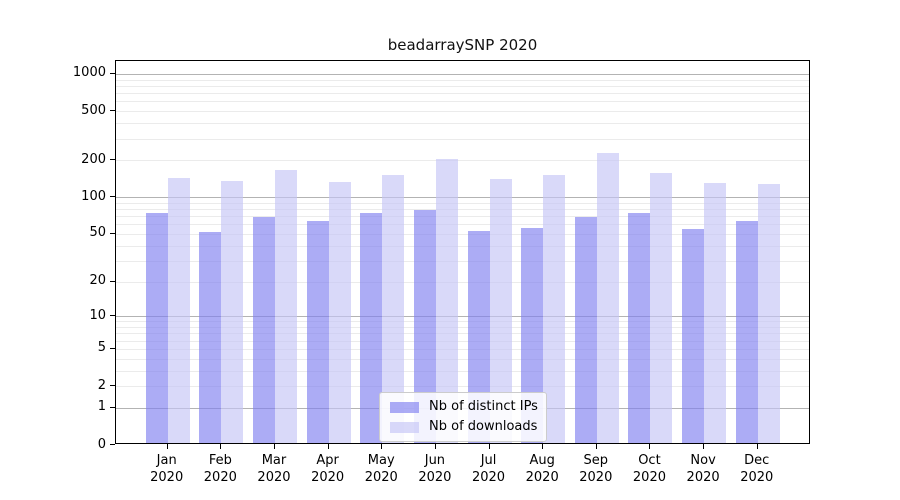  Describe the element at coordinates (89, 73) in the screenshot. I see `y-tick-label: 1000` at that location.